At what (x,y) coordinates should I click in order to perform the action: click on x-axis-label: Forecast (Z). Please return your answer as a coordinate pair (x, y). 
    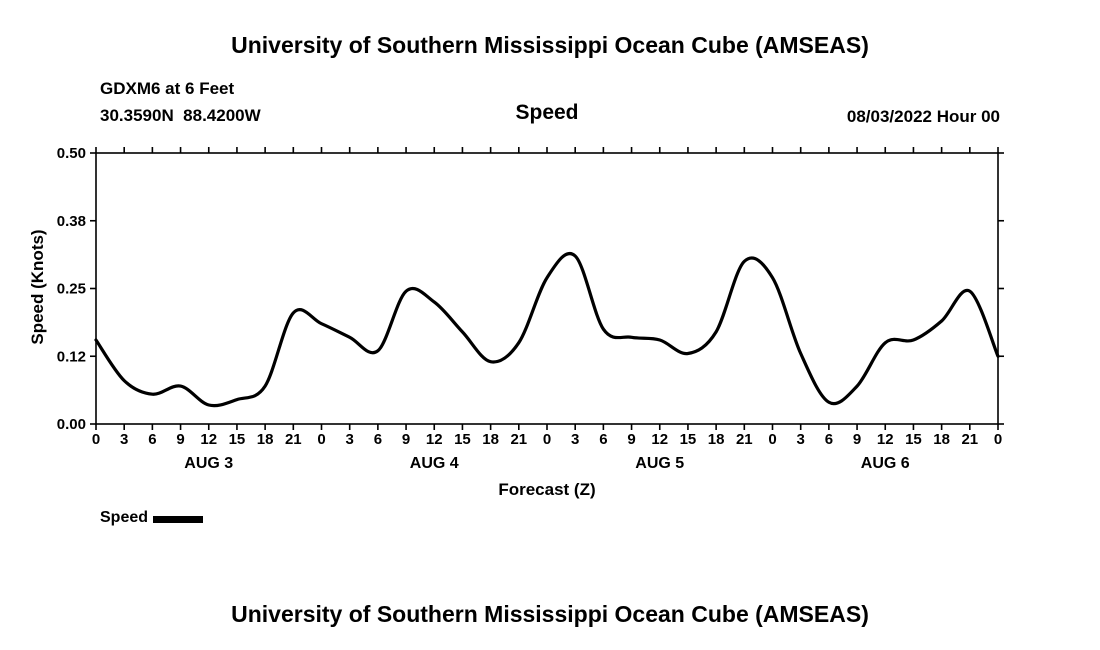
    Looking at the image, I should click on (547, 489).